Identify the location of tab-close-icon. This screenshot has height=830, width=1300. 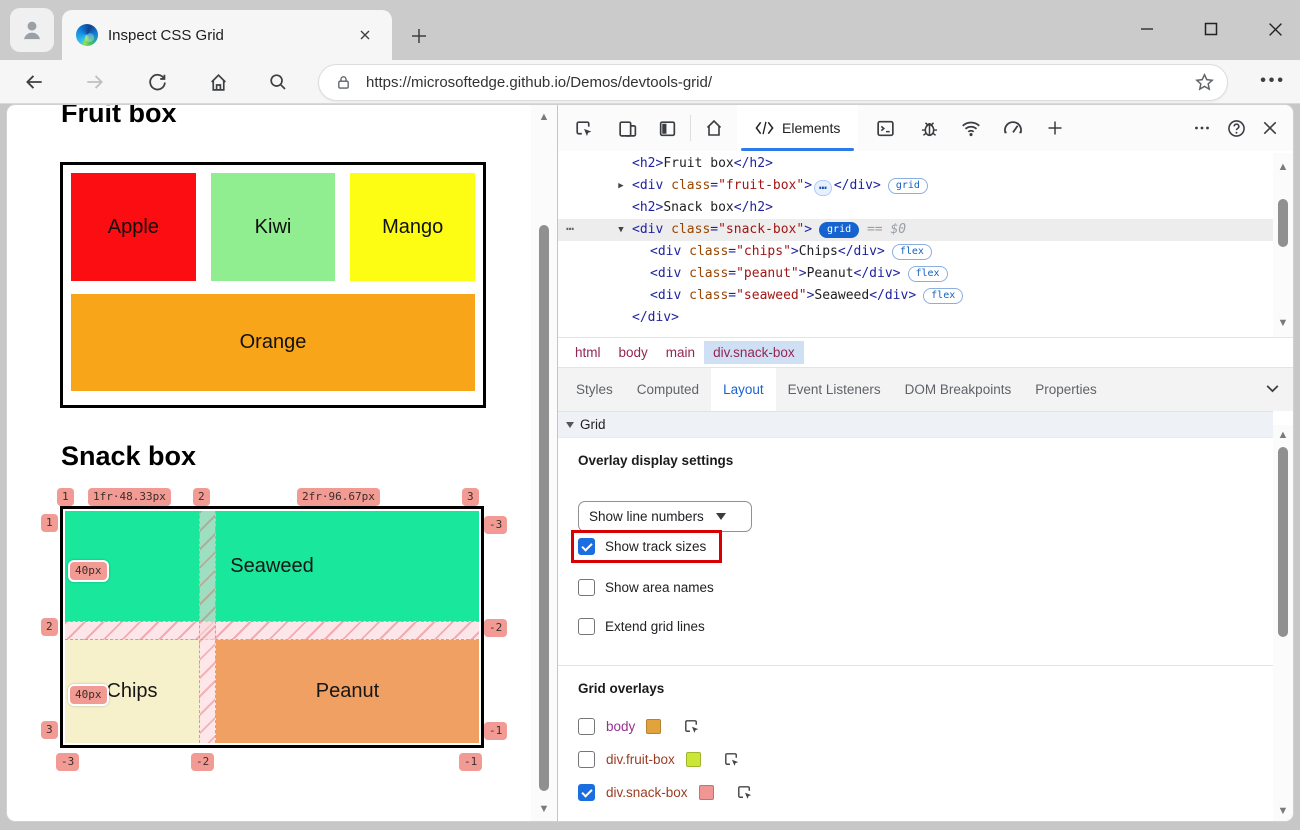
(365, 35).